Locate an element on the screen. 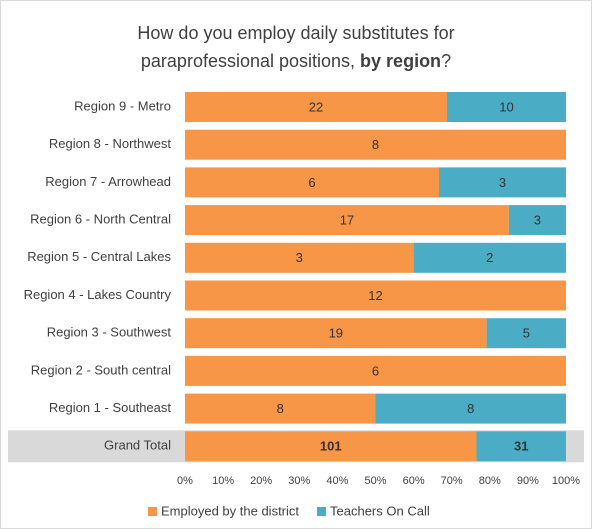 The image size is (592, 529). data-label: 17 is located at coordinates (347, 220).